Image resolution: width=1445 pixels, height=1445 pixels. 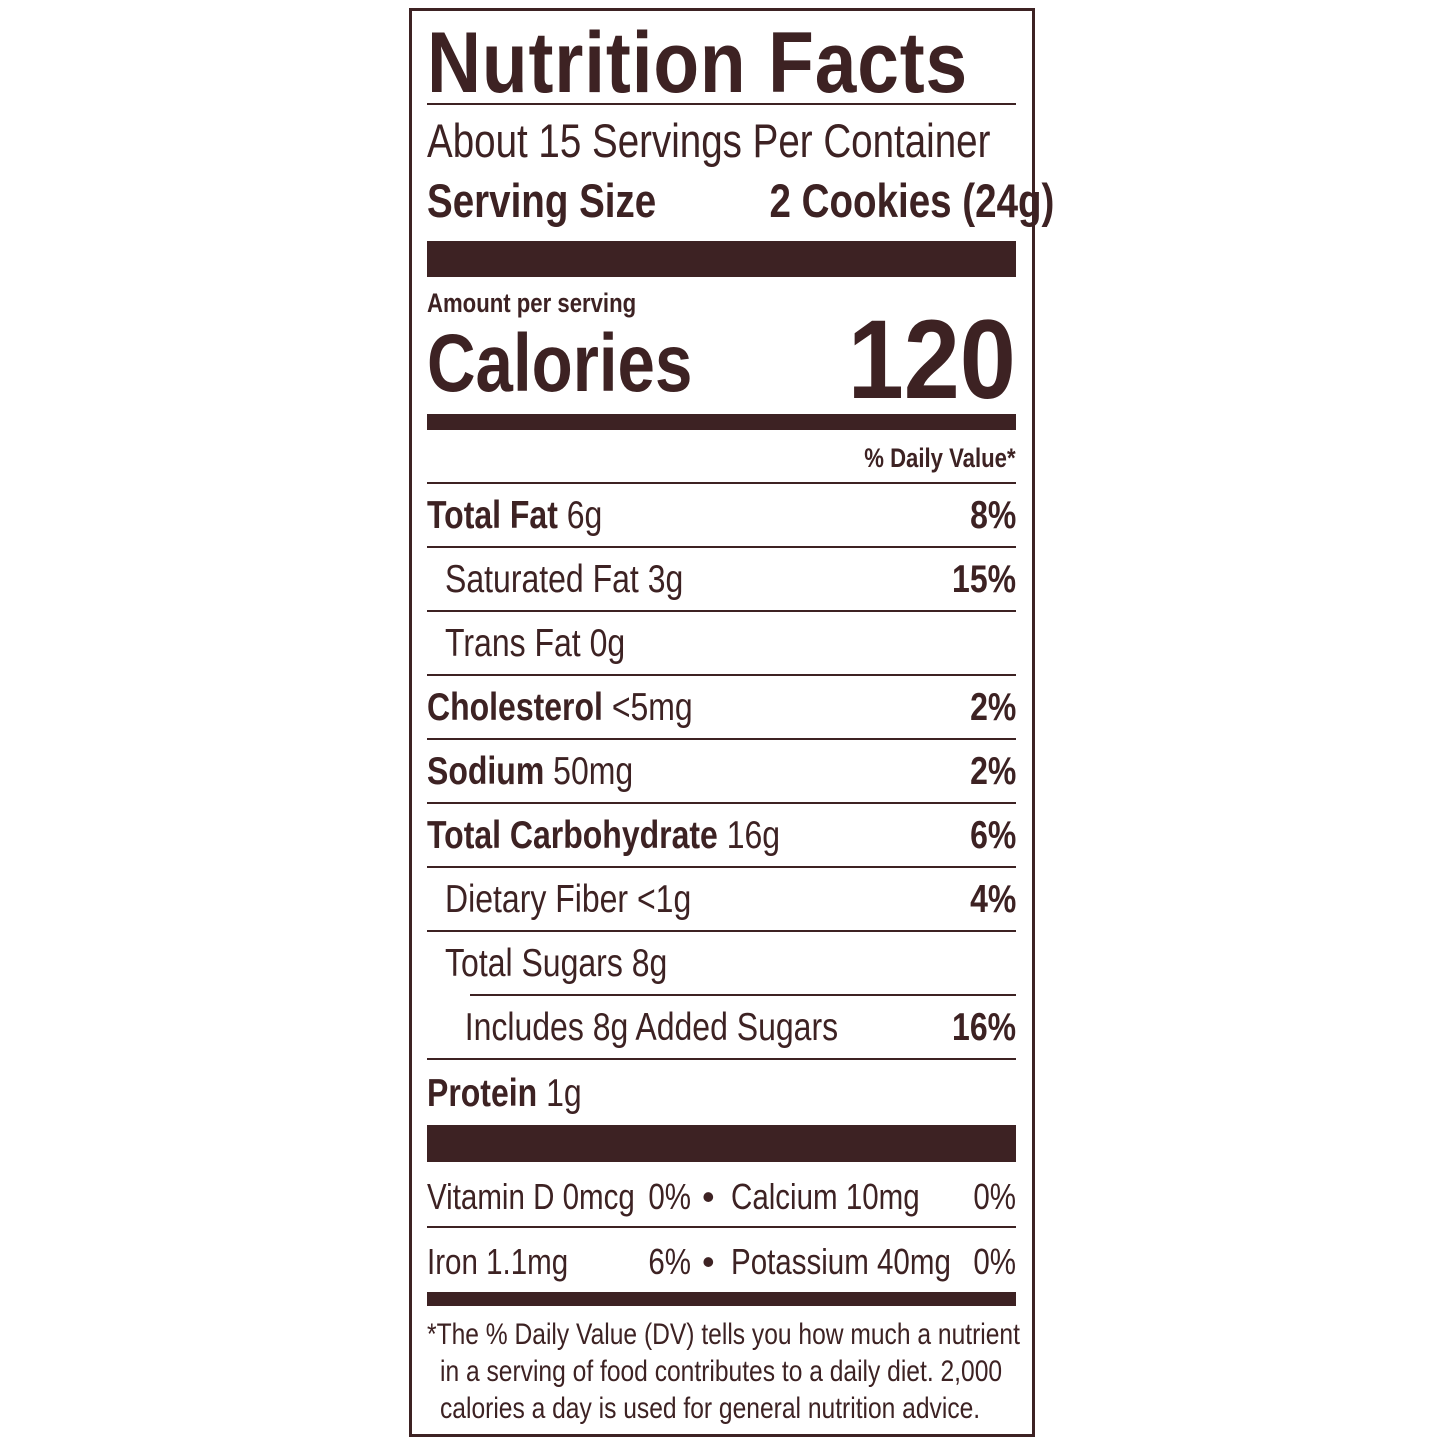 I want to click on nutrient-amount: 6g, so click(x=584, y=515).